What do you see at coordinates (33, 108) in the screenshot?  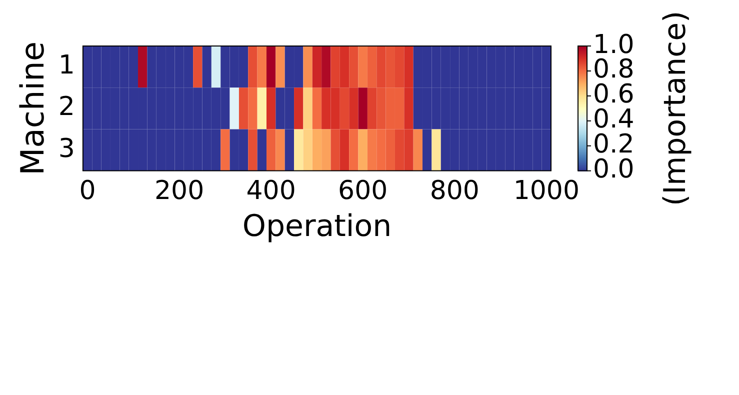 I see `y-axis-title: Machine` at bounding box center [33, 108].